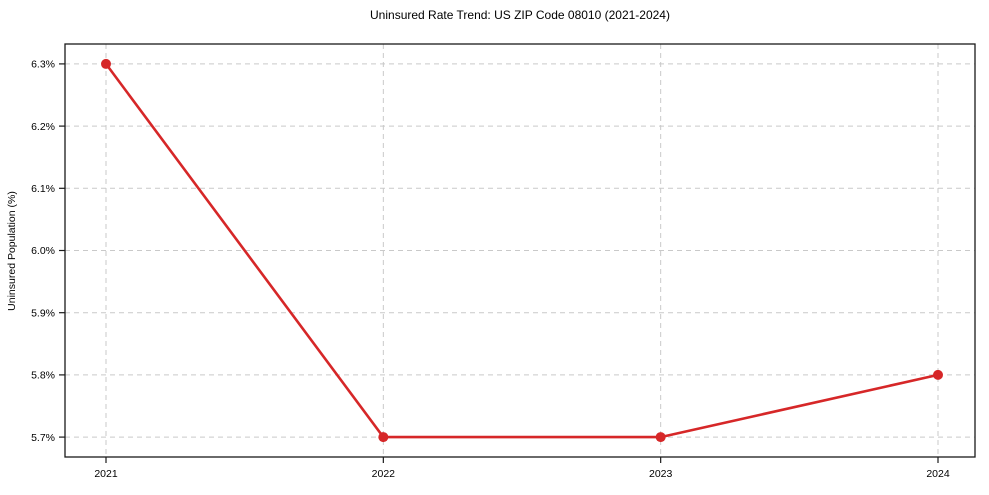 The width and height of the screenshot is (989, 495). Describe the element at coordinates (43, 313) in the screenshot. I see `y-tick-label: 5.9%` at that location.